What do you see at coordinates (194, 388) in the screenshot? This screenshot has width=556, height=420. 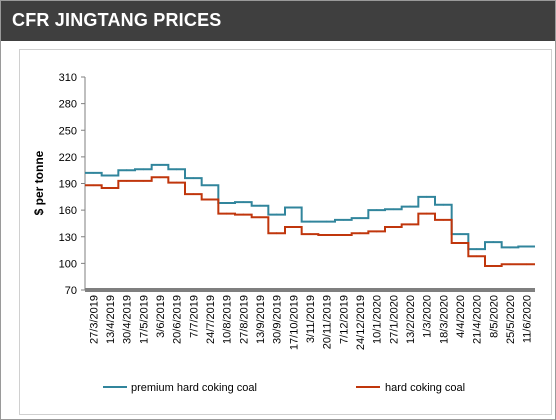 I see `legend-label: premium hard coking coal` at bounding box center [194, 388].